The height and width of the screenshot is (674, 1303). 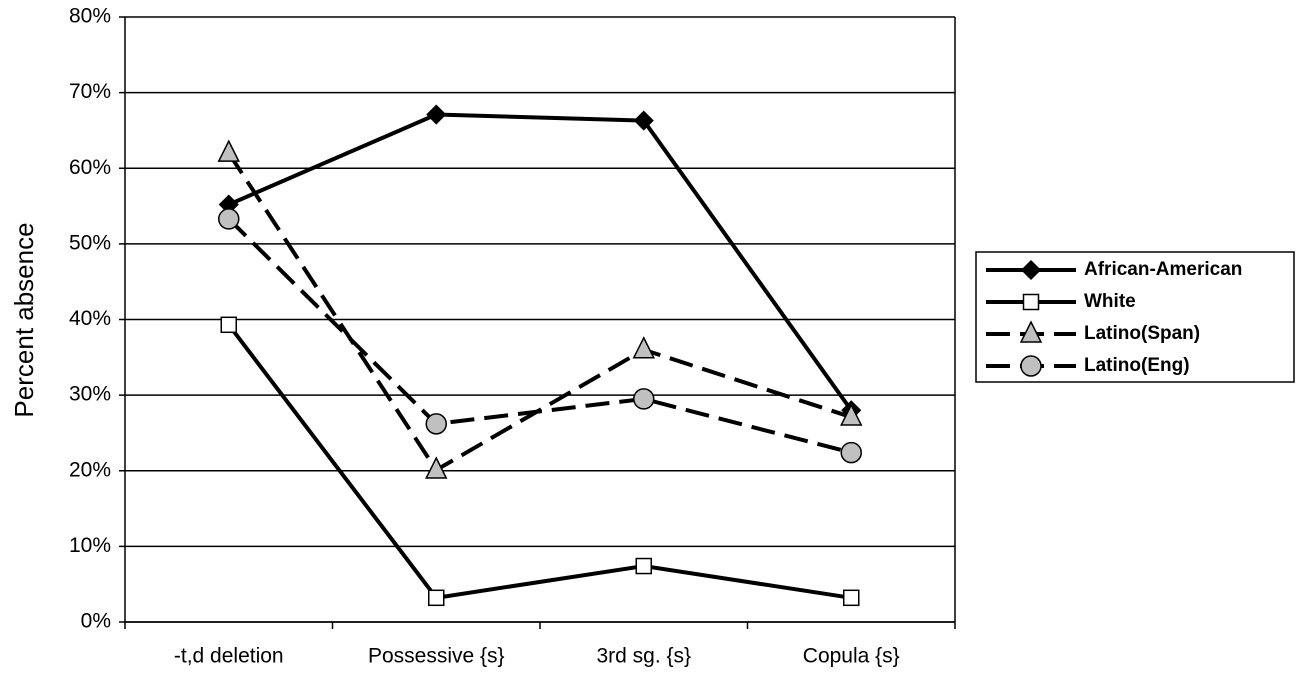 I want to click on legend-label: Latino(Eng), so click(x=1137, y=365).